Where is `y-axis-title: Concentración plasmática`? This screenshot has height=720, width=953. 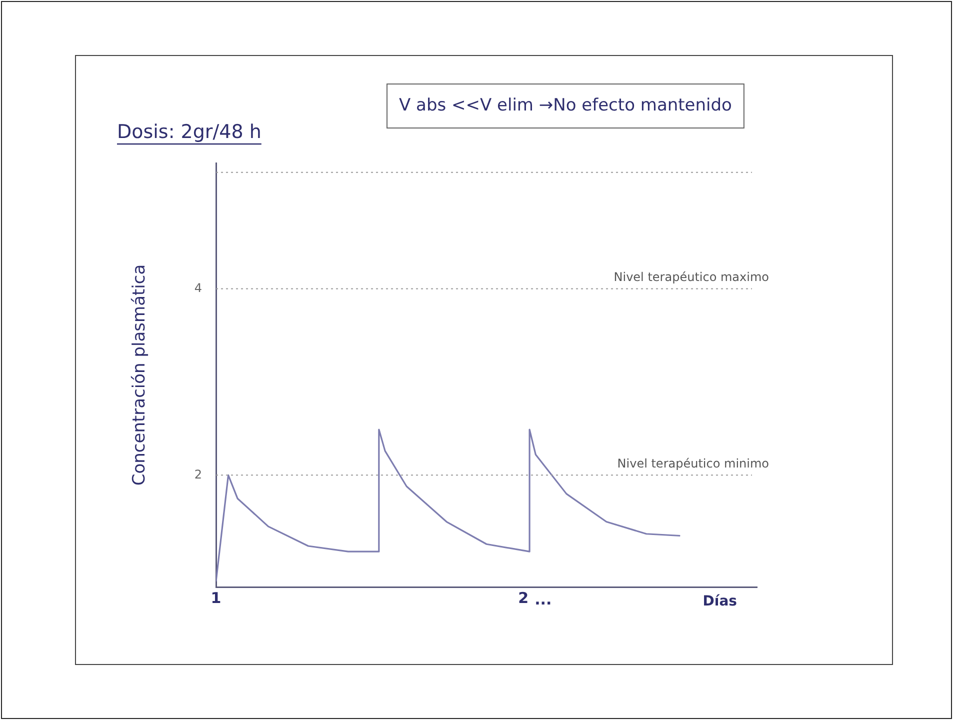 y-axis-title: Concentración plasmática is located at coordinates (140, 375).